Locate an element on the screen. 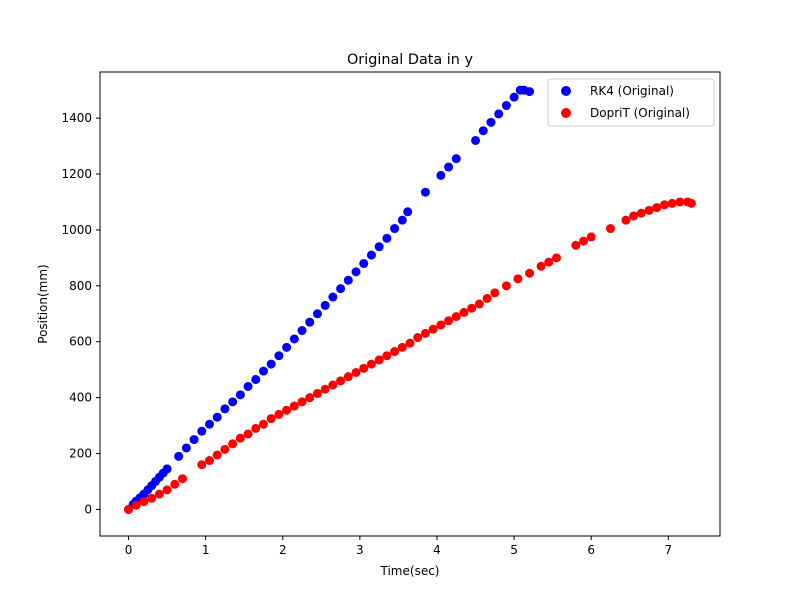 The height and width of the screenshot is (600, 800). y-tick-label: 0 is located at coordinates (88, 509).